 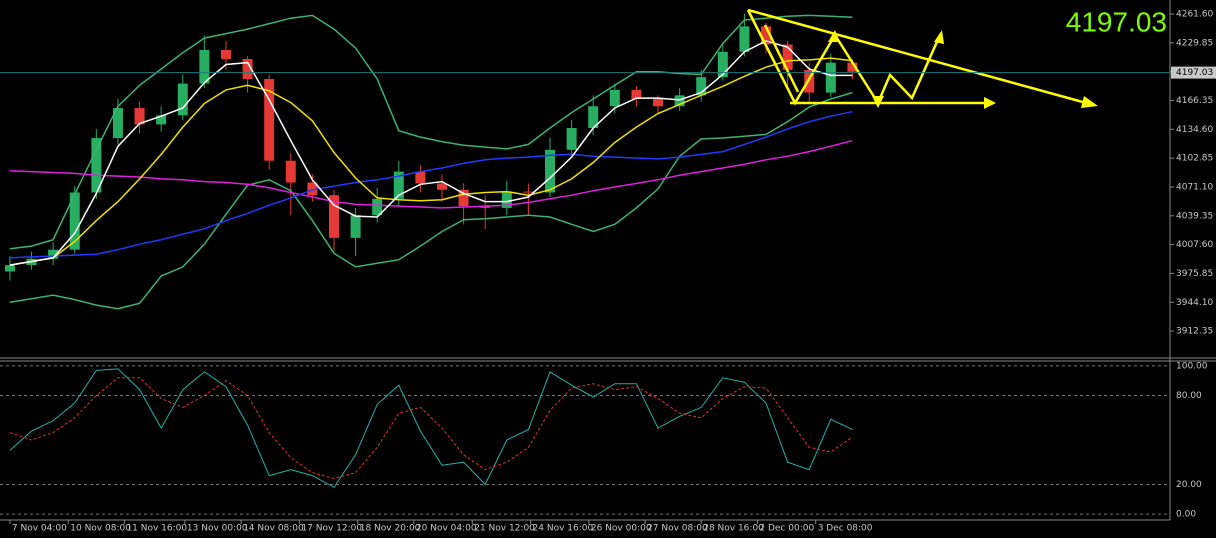 I want to click on y-tick-label: 3975.85, so click(x=1194, y=274).